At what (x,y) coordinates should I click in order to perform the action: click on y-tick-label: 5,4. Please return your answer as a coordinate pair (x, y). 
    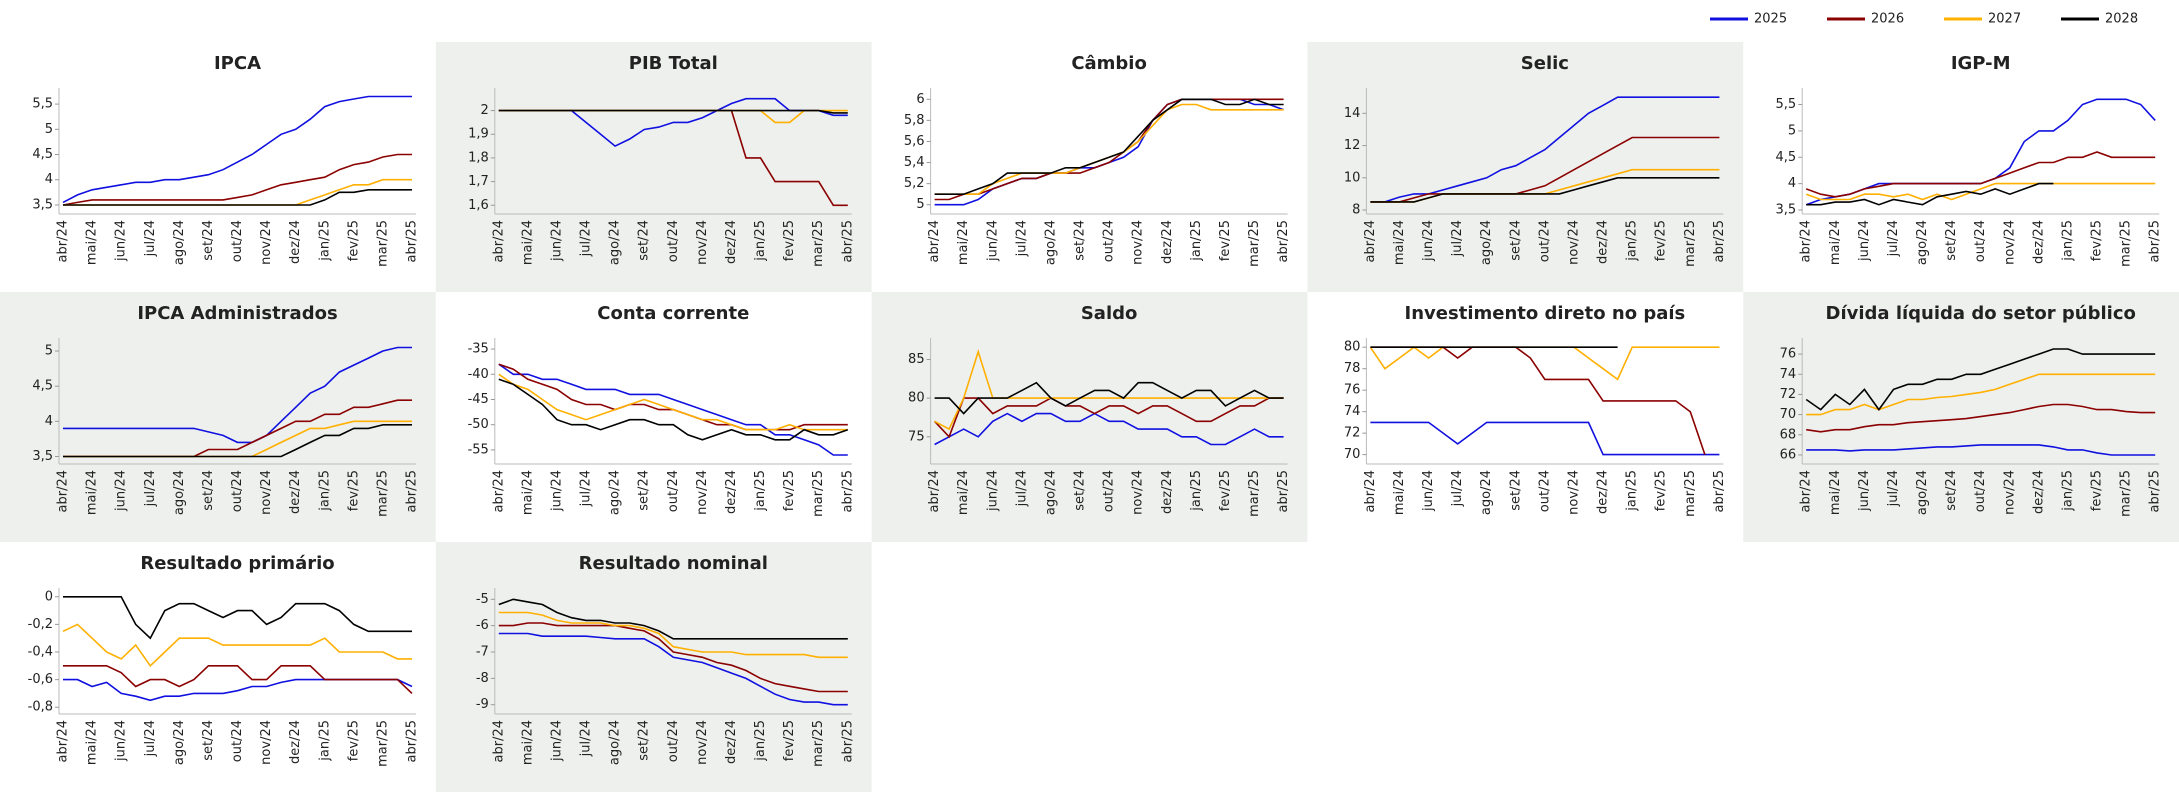
    Looking at the image, I should click on (914, 162).